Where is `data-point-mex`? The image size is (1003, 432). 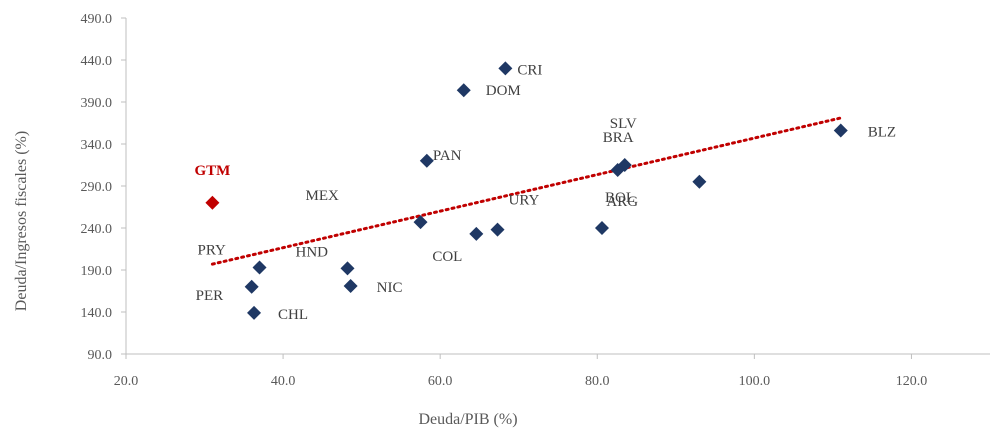 data-point-mex is located at coordinates (420, 222).